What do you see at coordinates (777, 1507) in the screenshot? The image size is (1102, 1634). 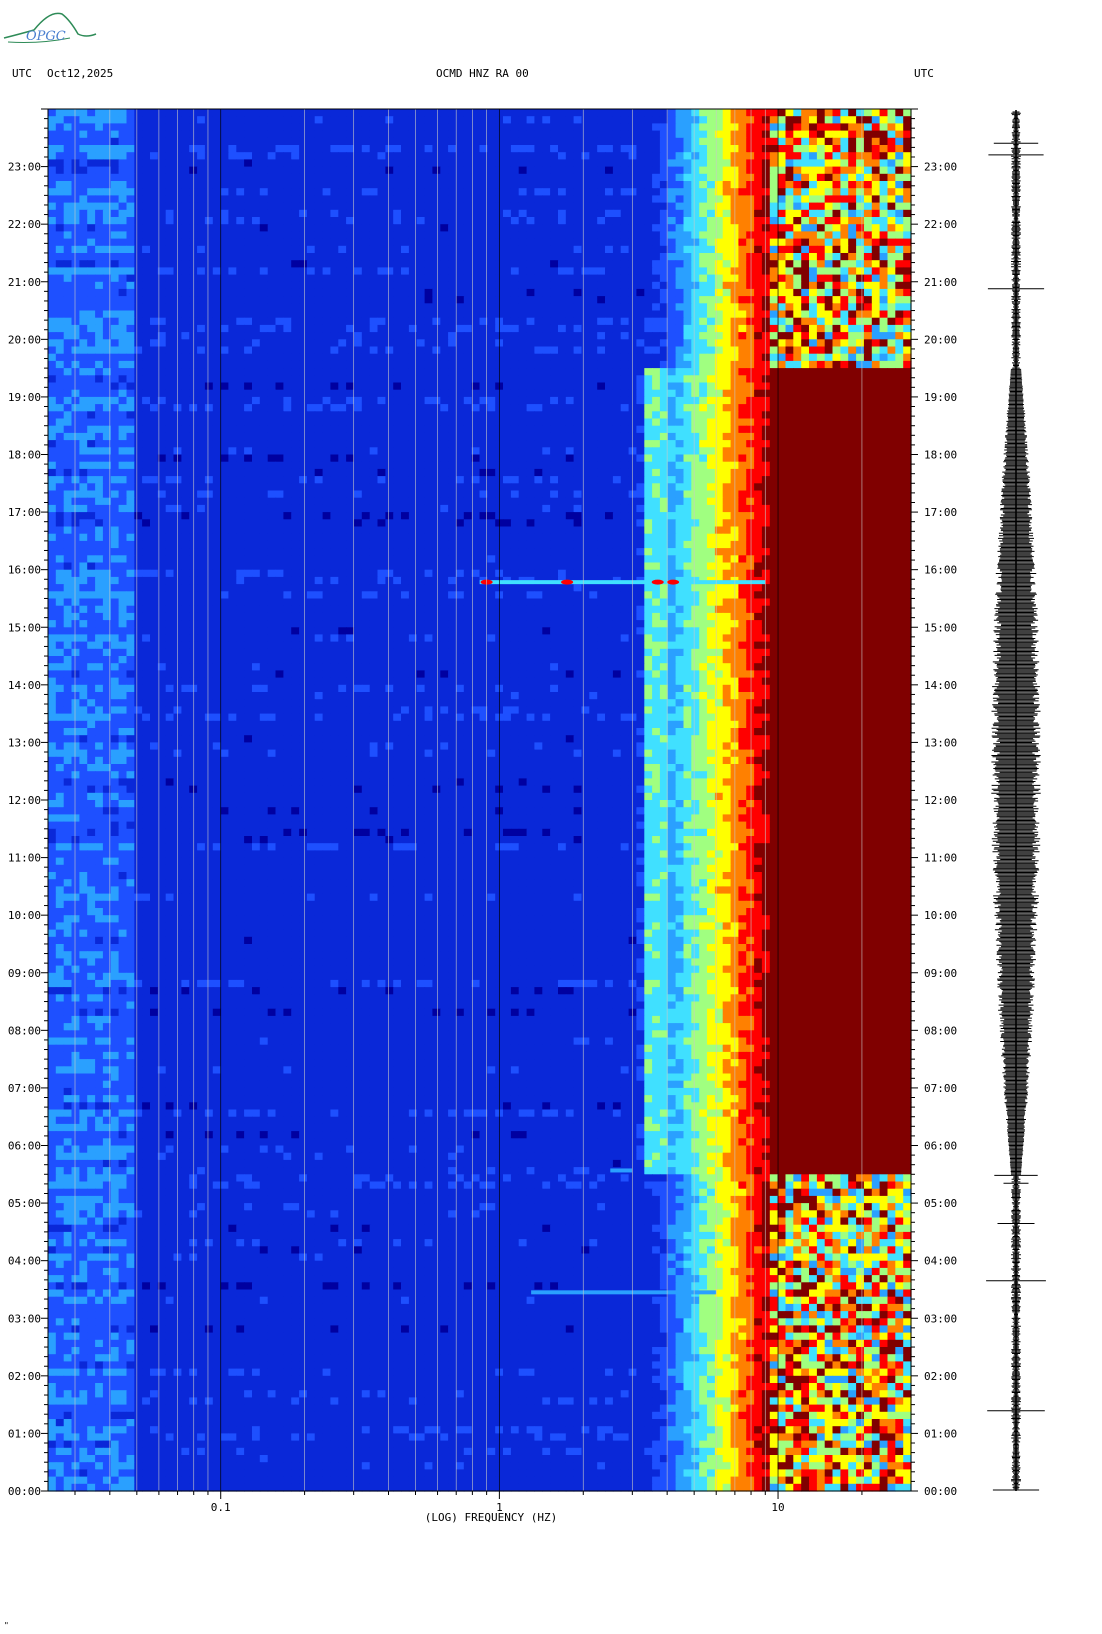 I see `x-tick-label: 10` at bounding box center [777, 1507].